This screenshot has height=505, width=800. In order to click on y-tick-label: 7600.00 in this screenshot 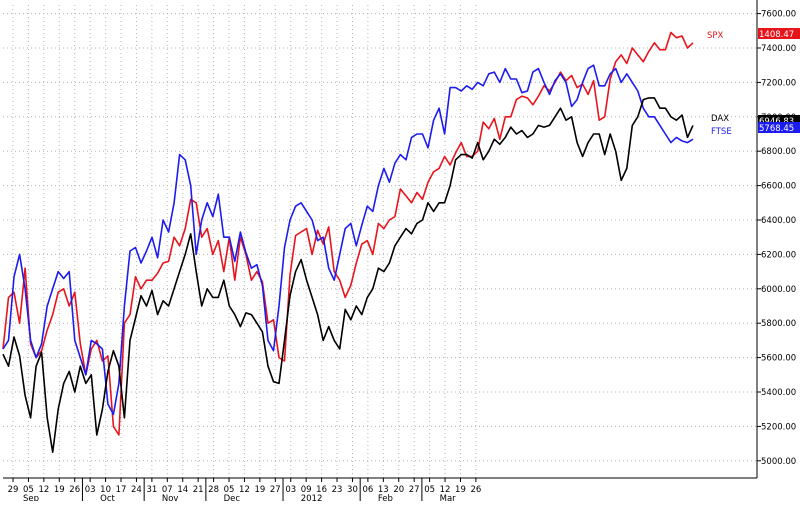, I will do `click(778, 15)`.